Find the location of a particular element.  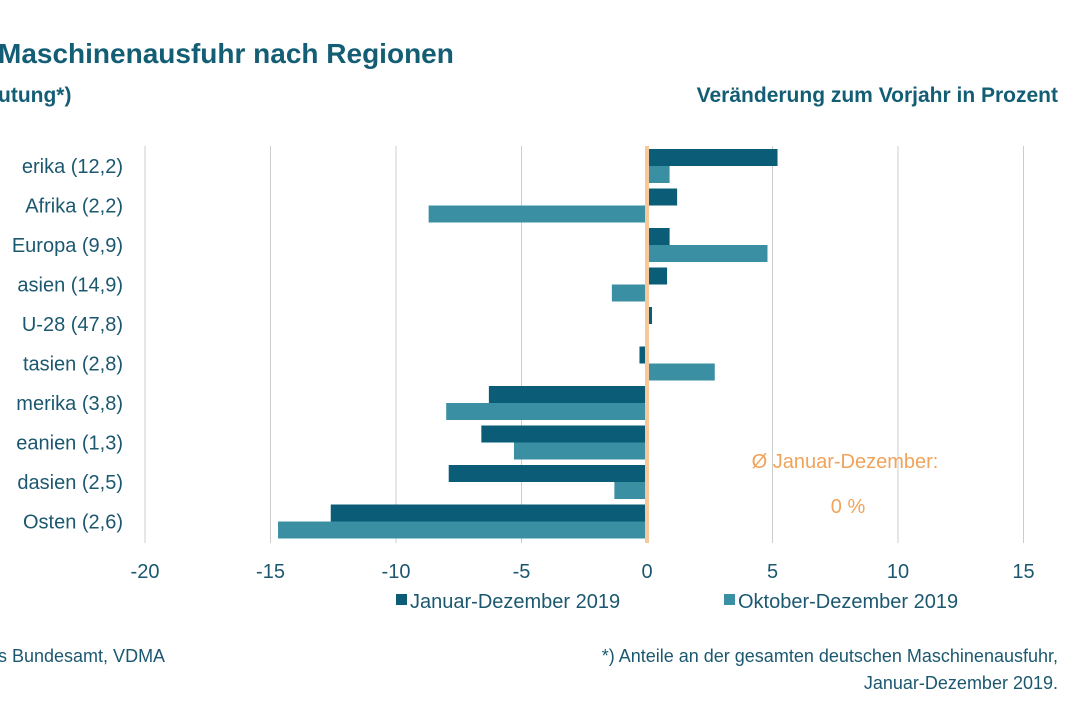

category-label: tasien (2,8) is located at coordinates (73, 365).